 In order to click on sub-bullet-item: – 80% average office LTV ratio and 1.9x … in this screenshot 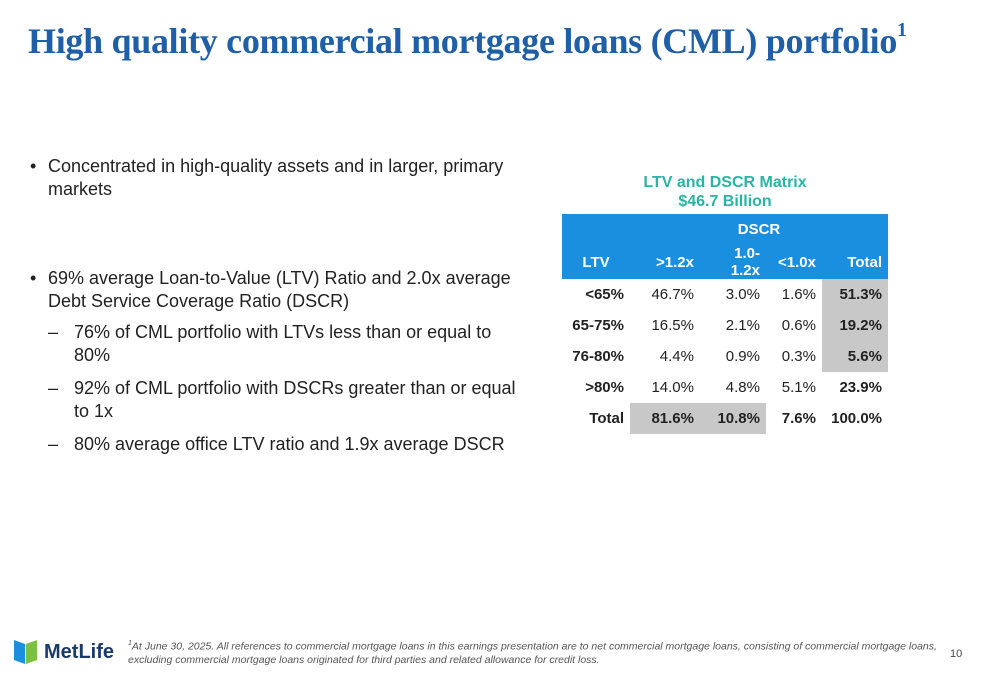, I will do `click(289, 444)`.